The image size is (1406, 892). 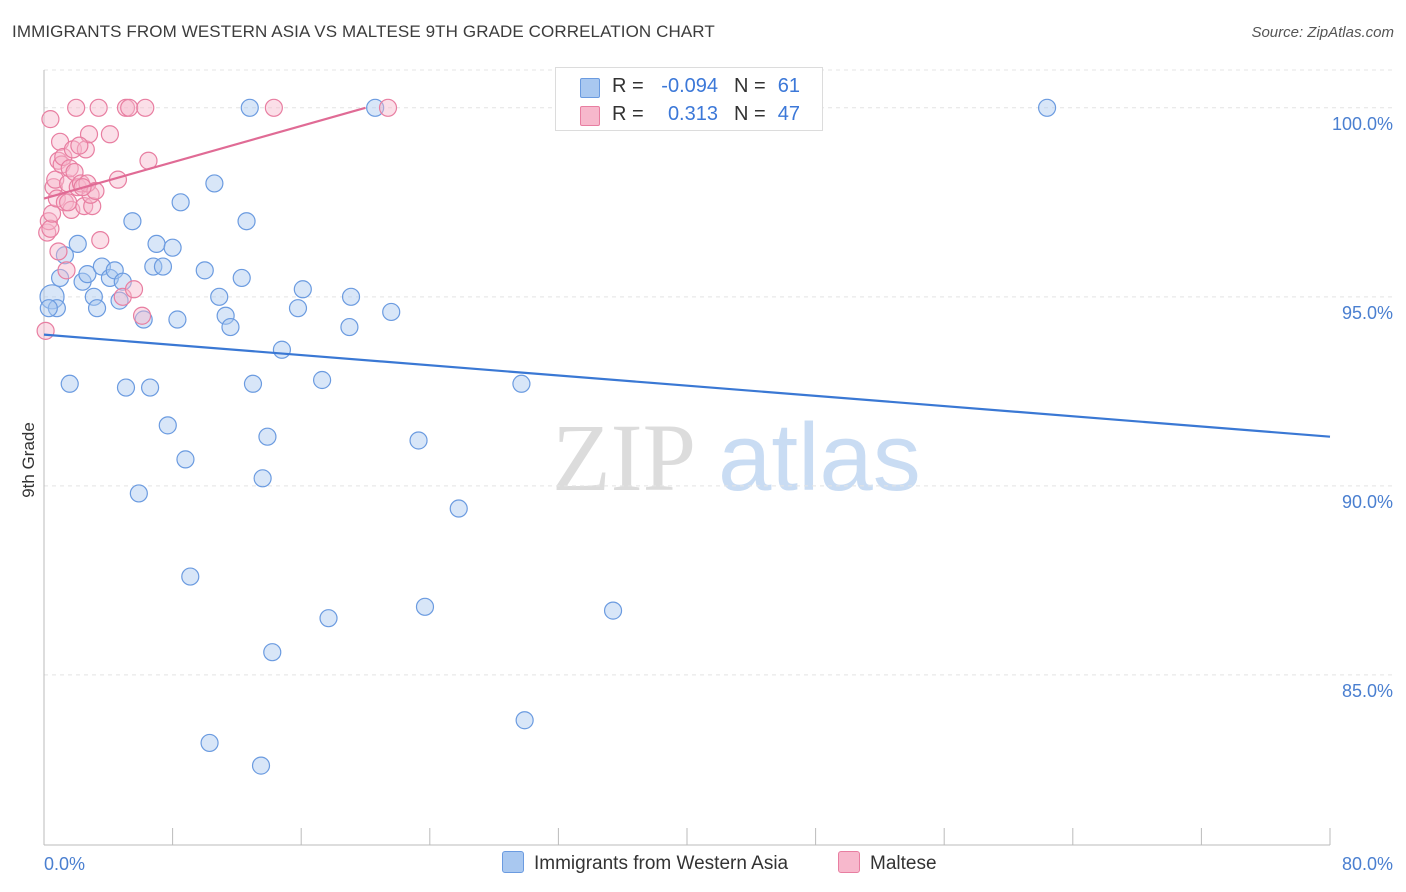 What do you see at coordinates (1367, 864) in the screenshot?
I see `x-tick-label-max: 80.0%` at bounding box center [1367, 864].